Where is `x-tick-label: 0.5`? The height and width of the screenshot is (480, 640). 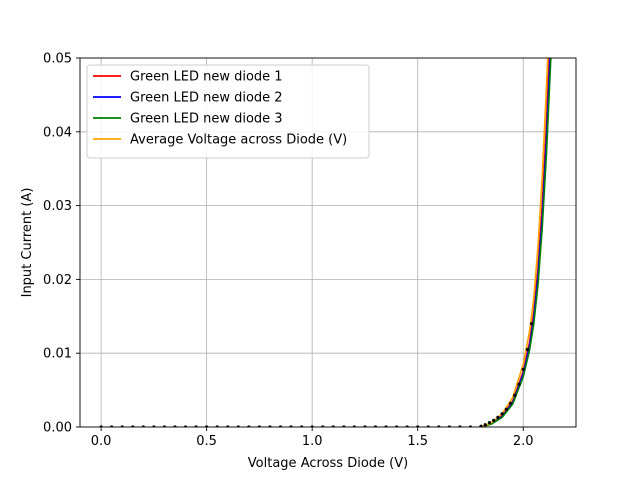
x-tick-label: 0.5 is located at coordinates (206, 441).